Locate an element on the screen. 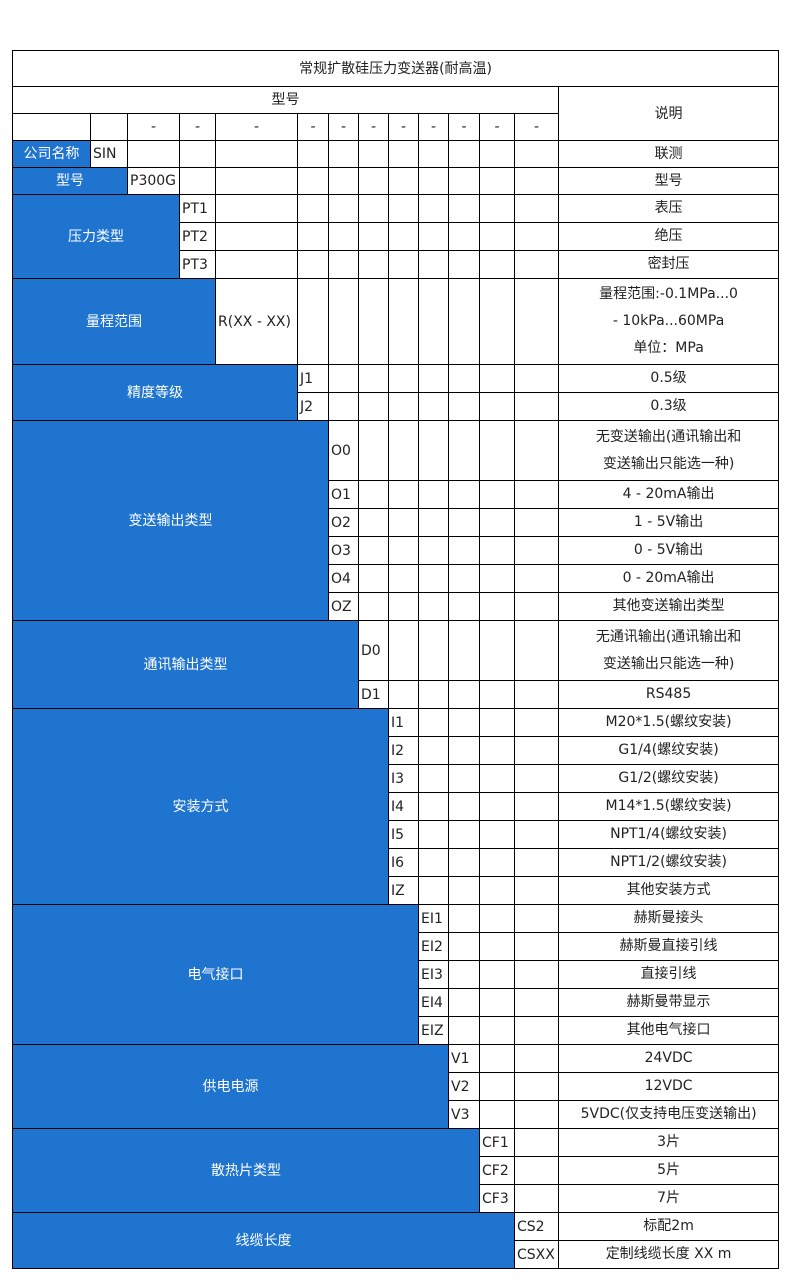 The image size is (790, 1287). option-description: 5片 is located at coordinates (668, 1170).